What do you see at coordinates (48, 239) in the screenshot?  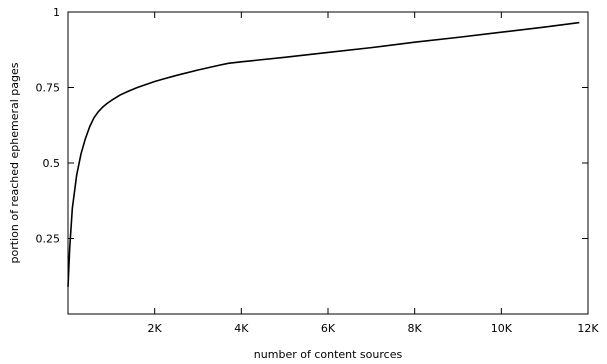 I see `y-tick-label: 0.25` at bounding box center [48, 239].